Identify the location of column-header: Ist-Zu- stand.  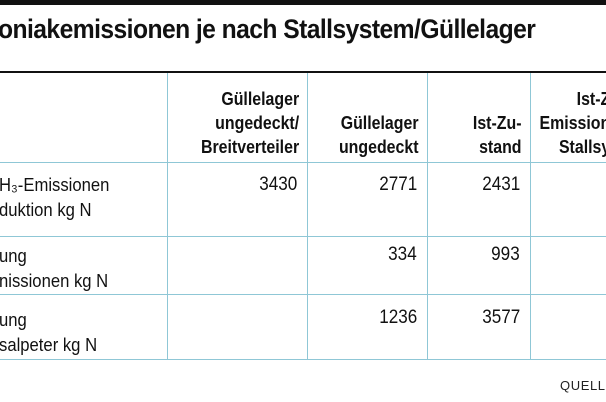
(497, 135).